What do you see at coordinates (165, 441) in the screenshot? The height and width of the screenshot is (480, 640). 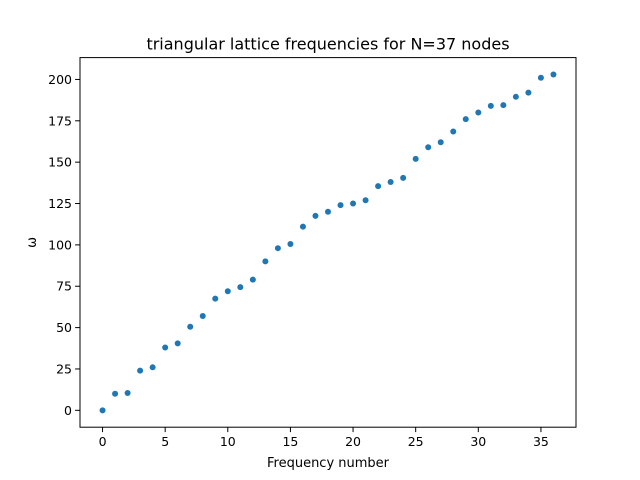 I see `x-tick-label: 5` at bounding box center [165, 441].